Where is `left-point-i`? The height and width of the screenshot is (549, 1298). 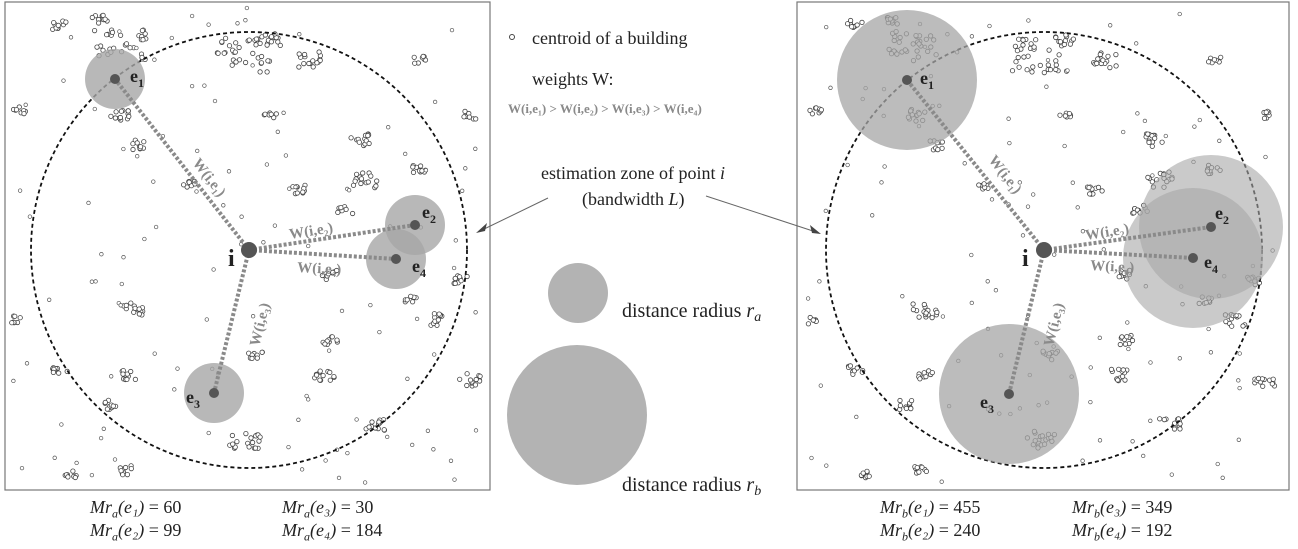 left-point-i is located at coordinates (249, 250).